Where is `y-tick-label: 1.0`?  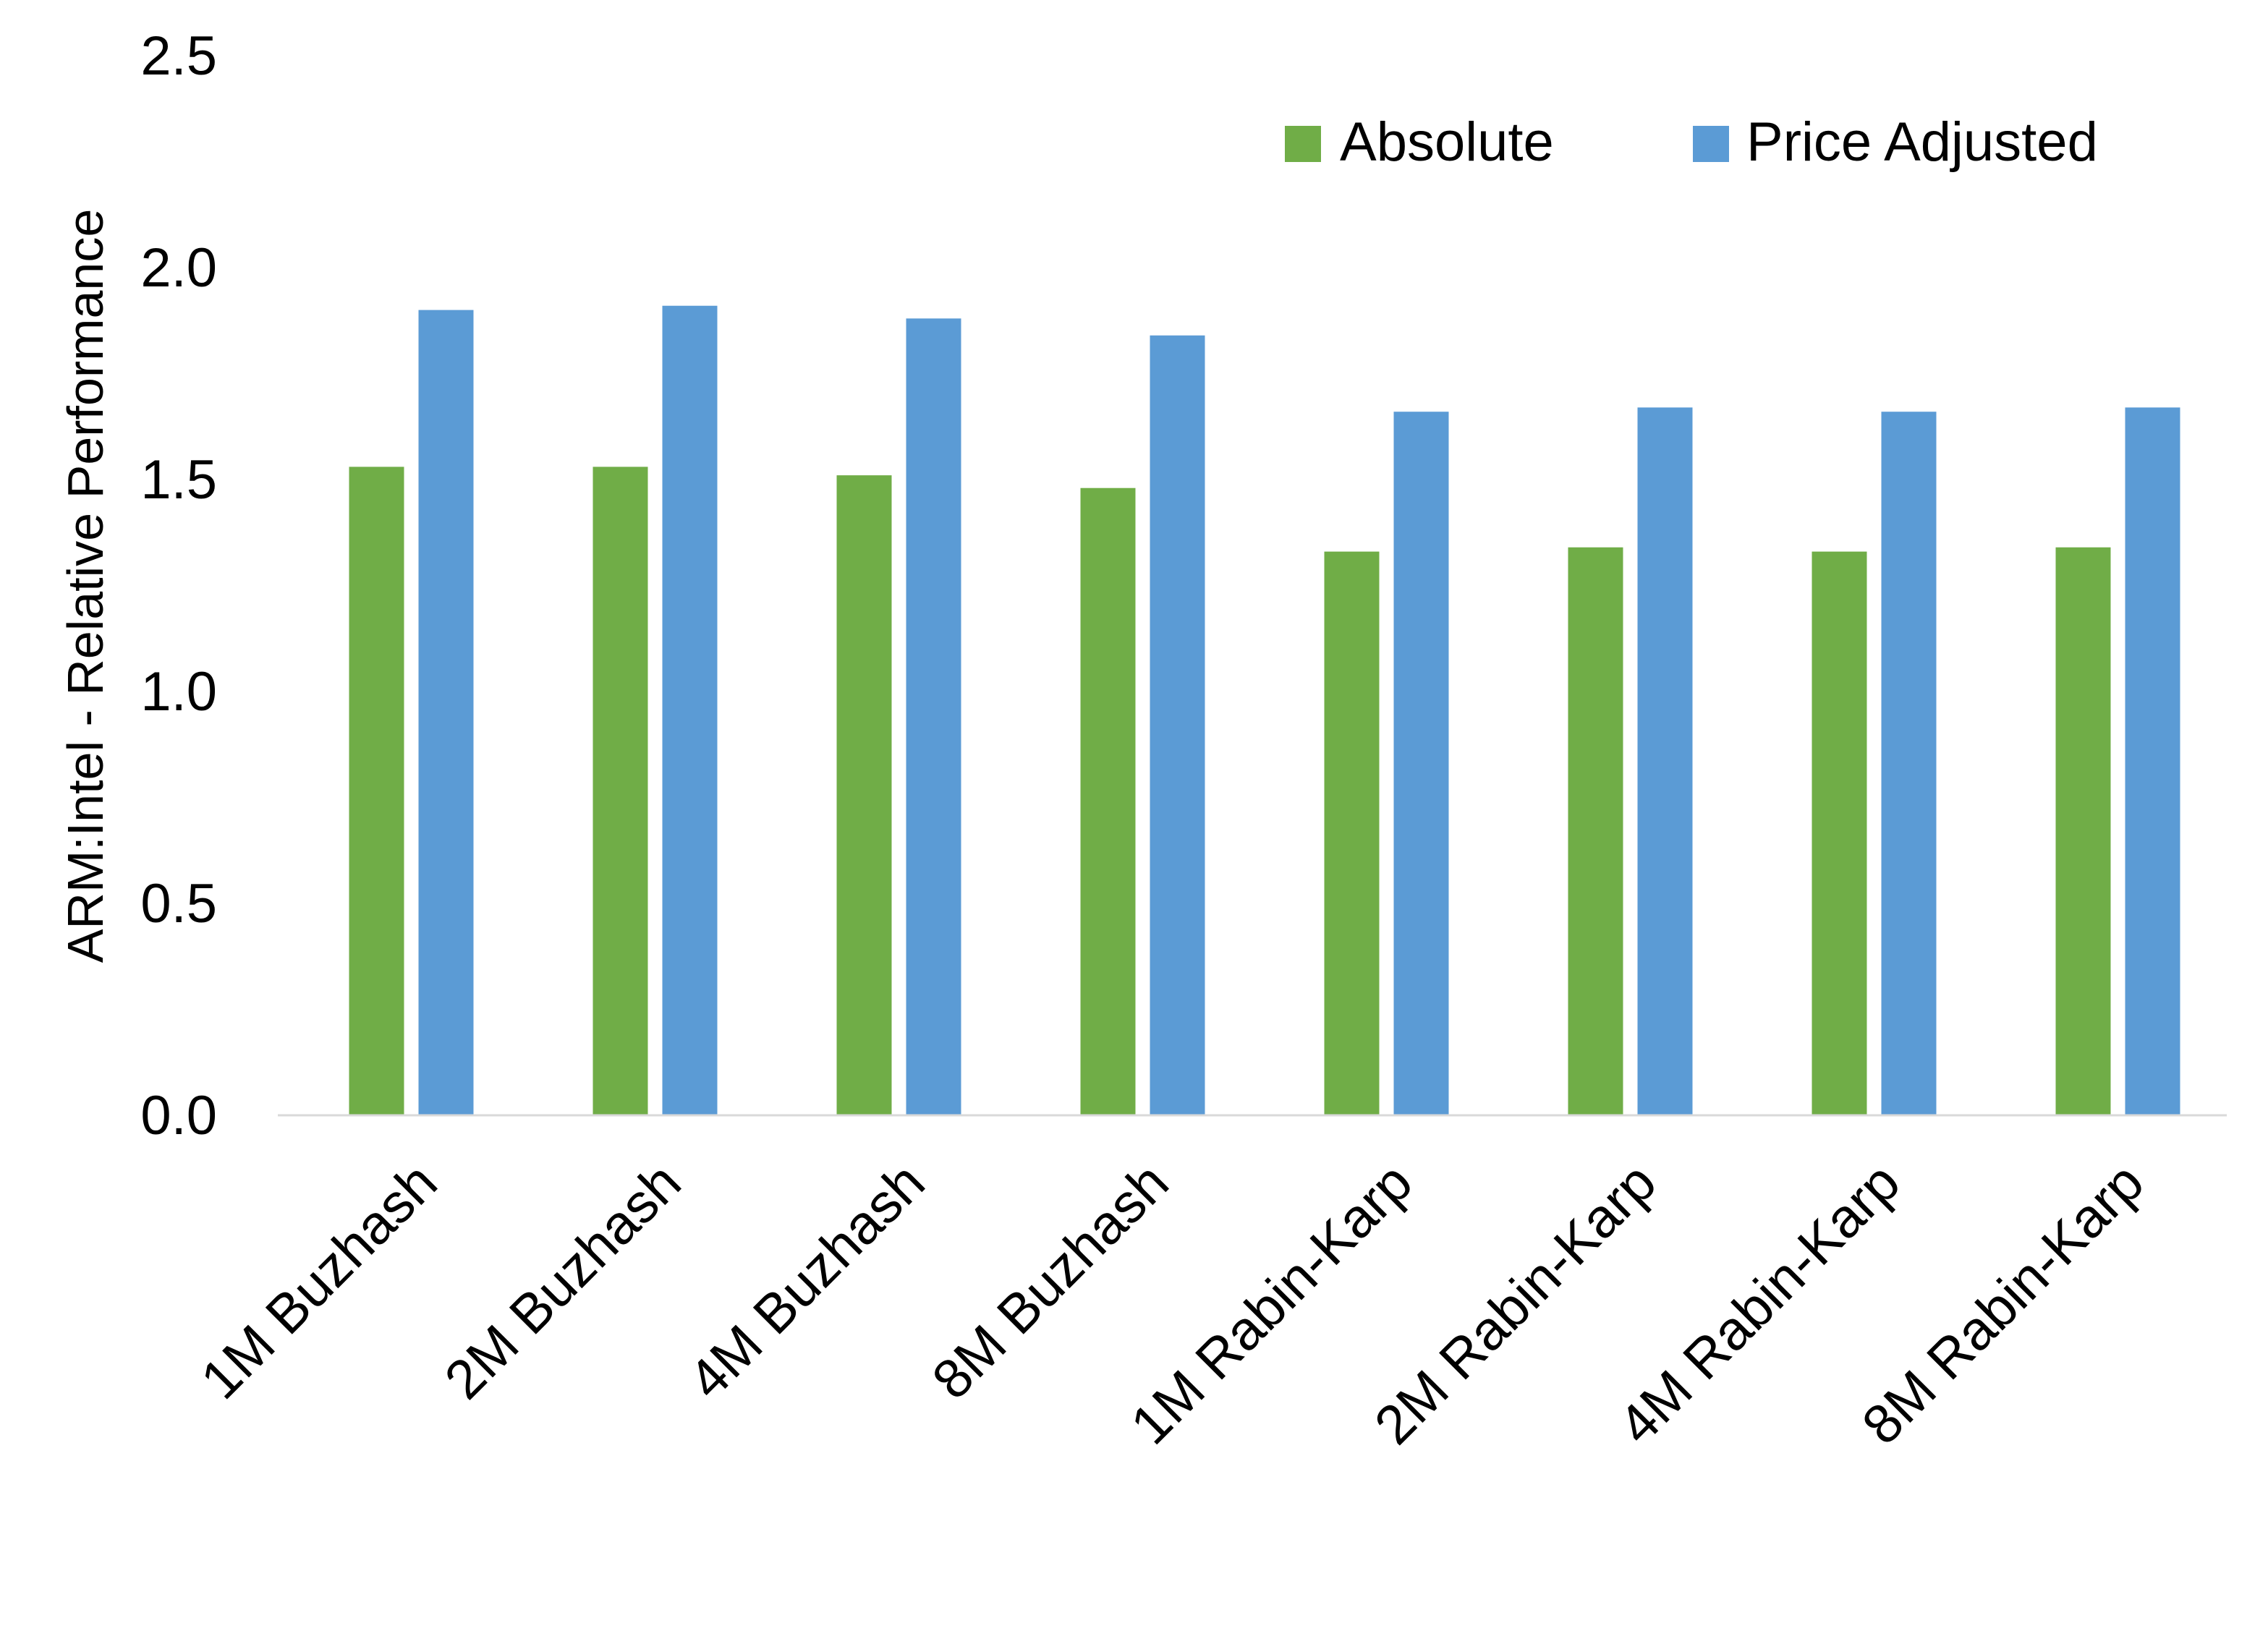 y-tick-label: 1.0 is located at coordinates (178, 692).